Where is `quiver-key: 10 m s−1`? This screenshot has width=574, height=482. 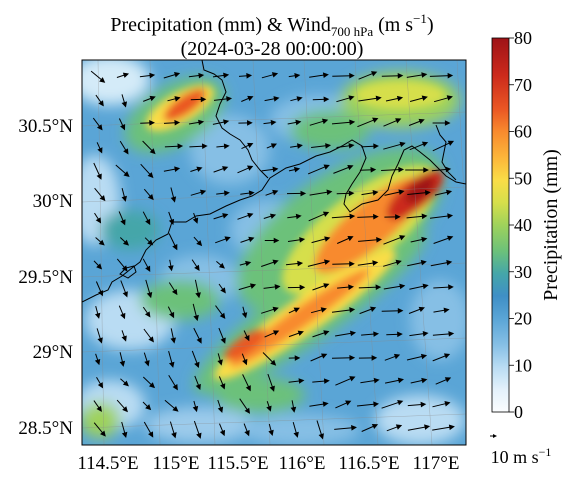 quiver-key: 10 m s−1 is located at coordinates (520, 450).